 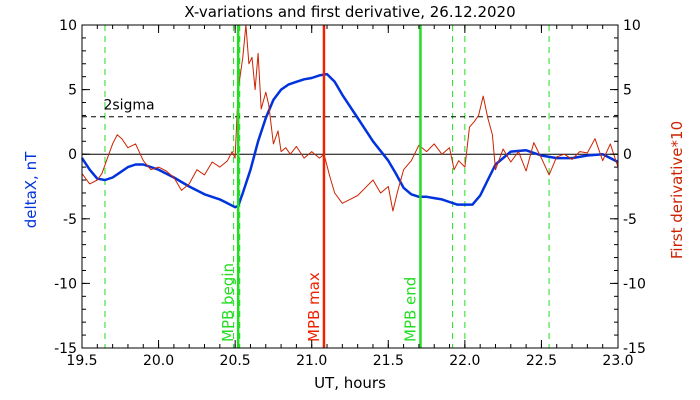 I want to click on y-left-tick-label: -5, so click(x=70, y=220).